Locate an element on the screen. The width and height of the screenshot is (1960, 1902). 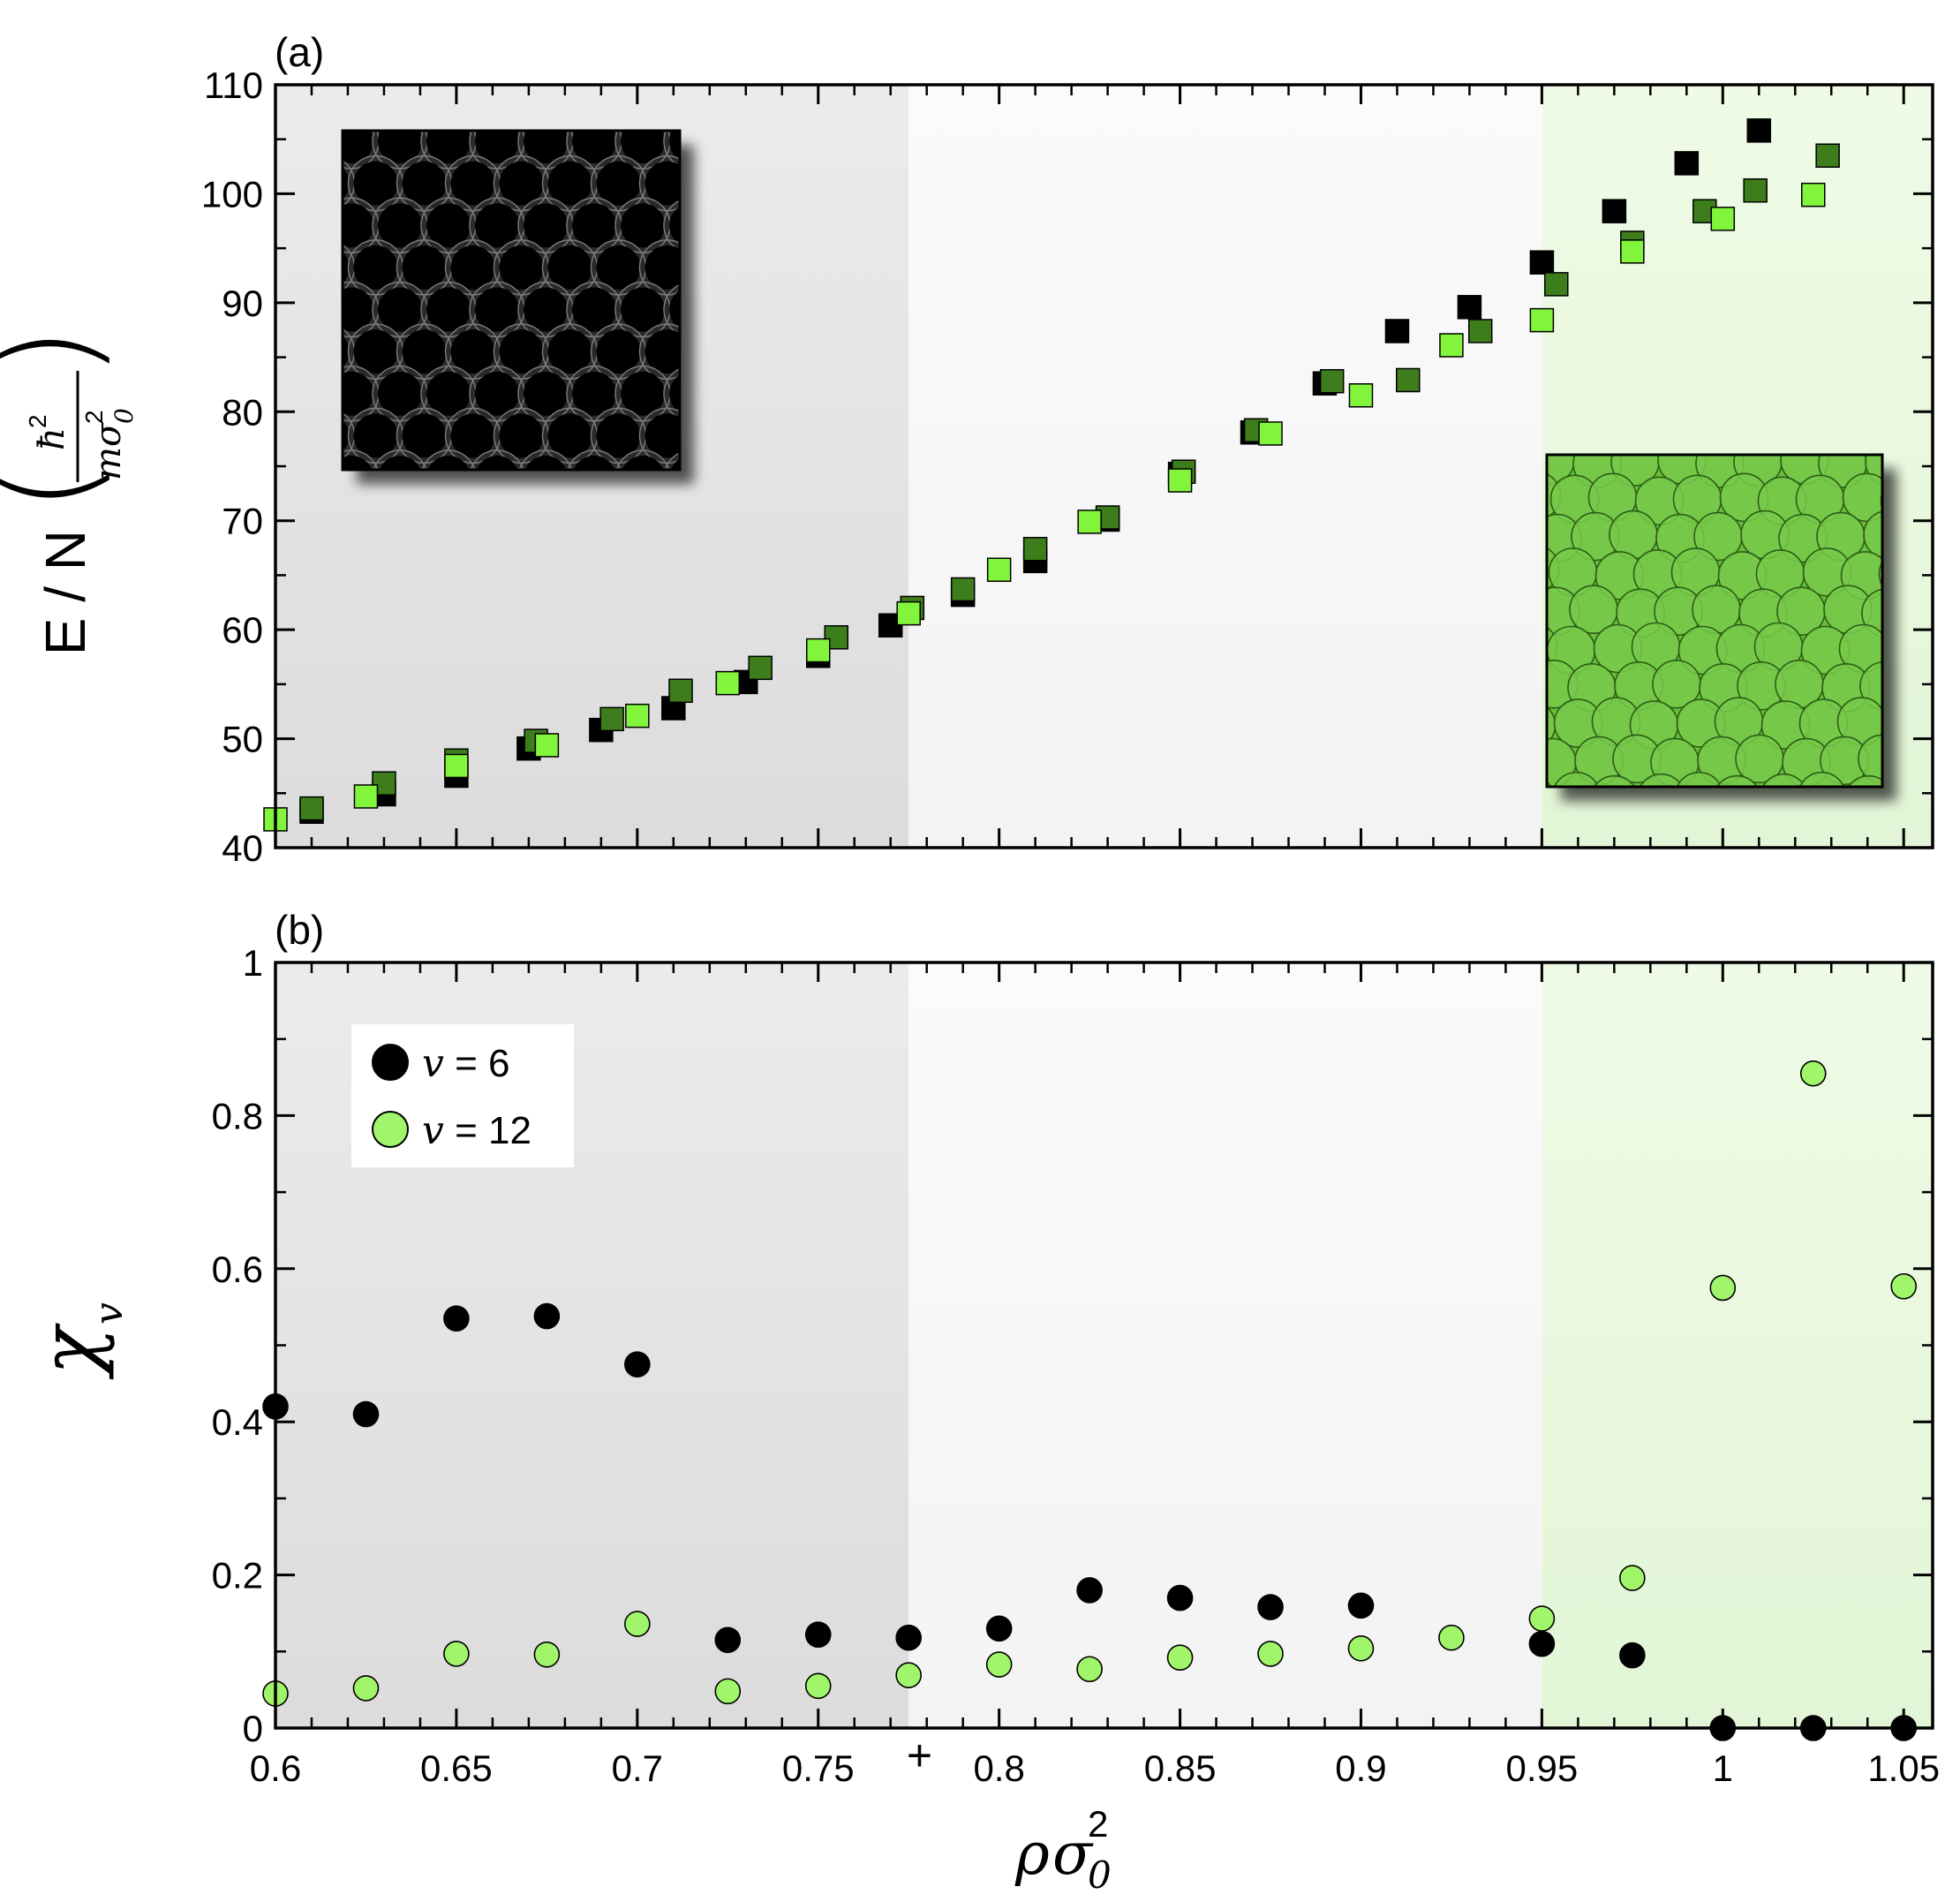
y-axis-title-b: χ v is located at coordinates (78, 1341).